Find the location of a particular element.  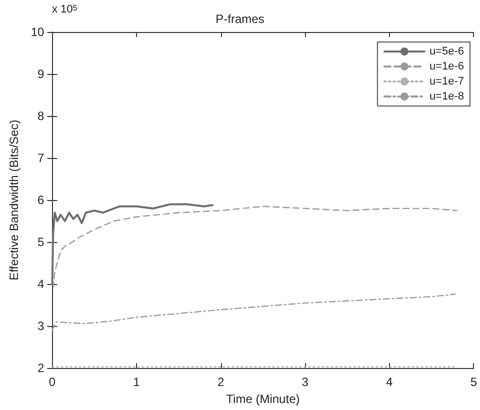

x-tick-label: 5 is located at coordinates (474, 382).